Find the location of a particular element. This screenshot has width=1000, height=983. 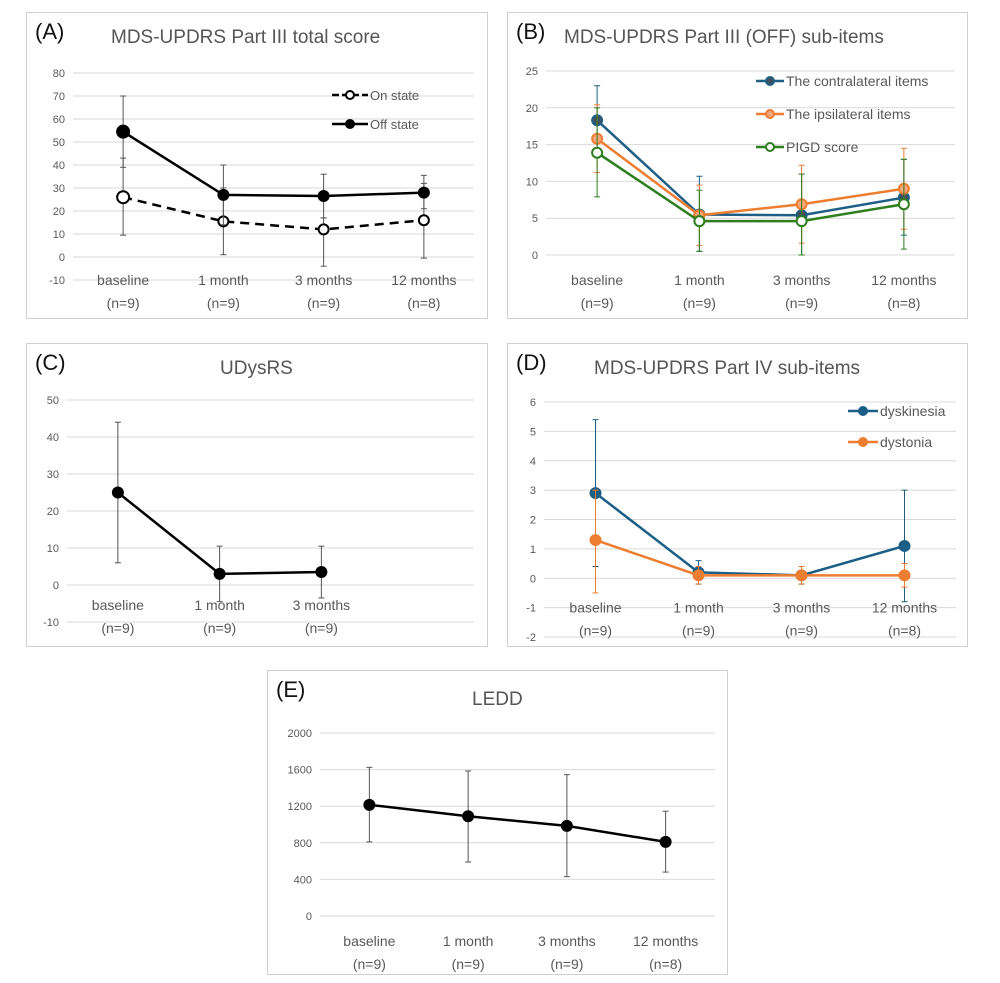

legend-label: dyskinesia is located at coordinates (913, 411).